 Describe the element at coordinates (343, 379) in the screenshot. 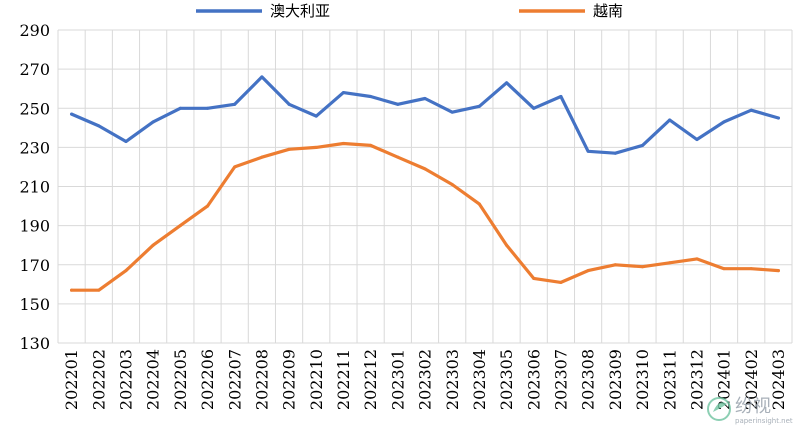

I see `x-tick-label: 202211` at that location.